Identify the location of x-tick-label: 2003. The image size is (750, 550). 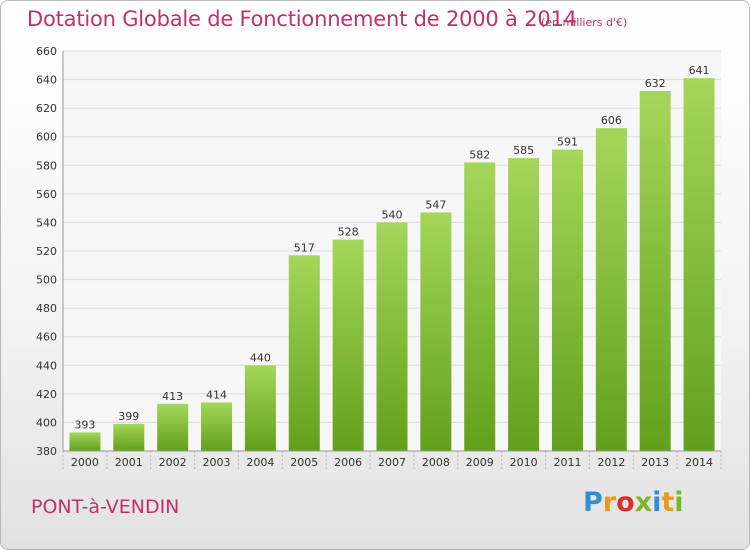
(217, 462).